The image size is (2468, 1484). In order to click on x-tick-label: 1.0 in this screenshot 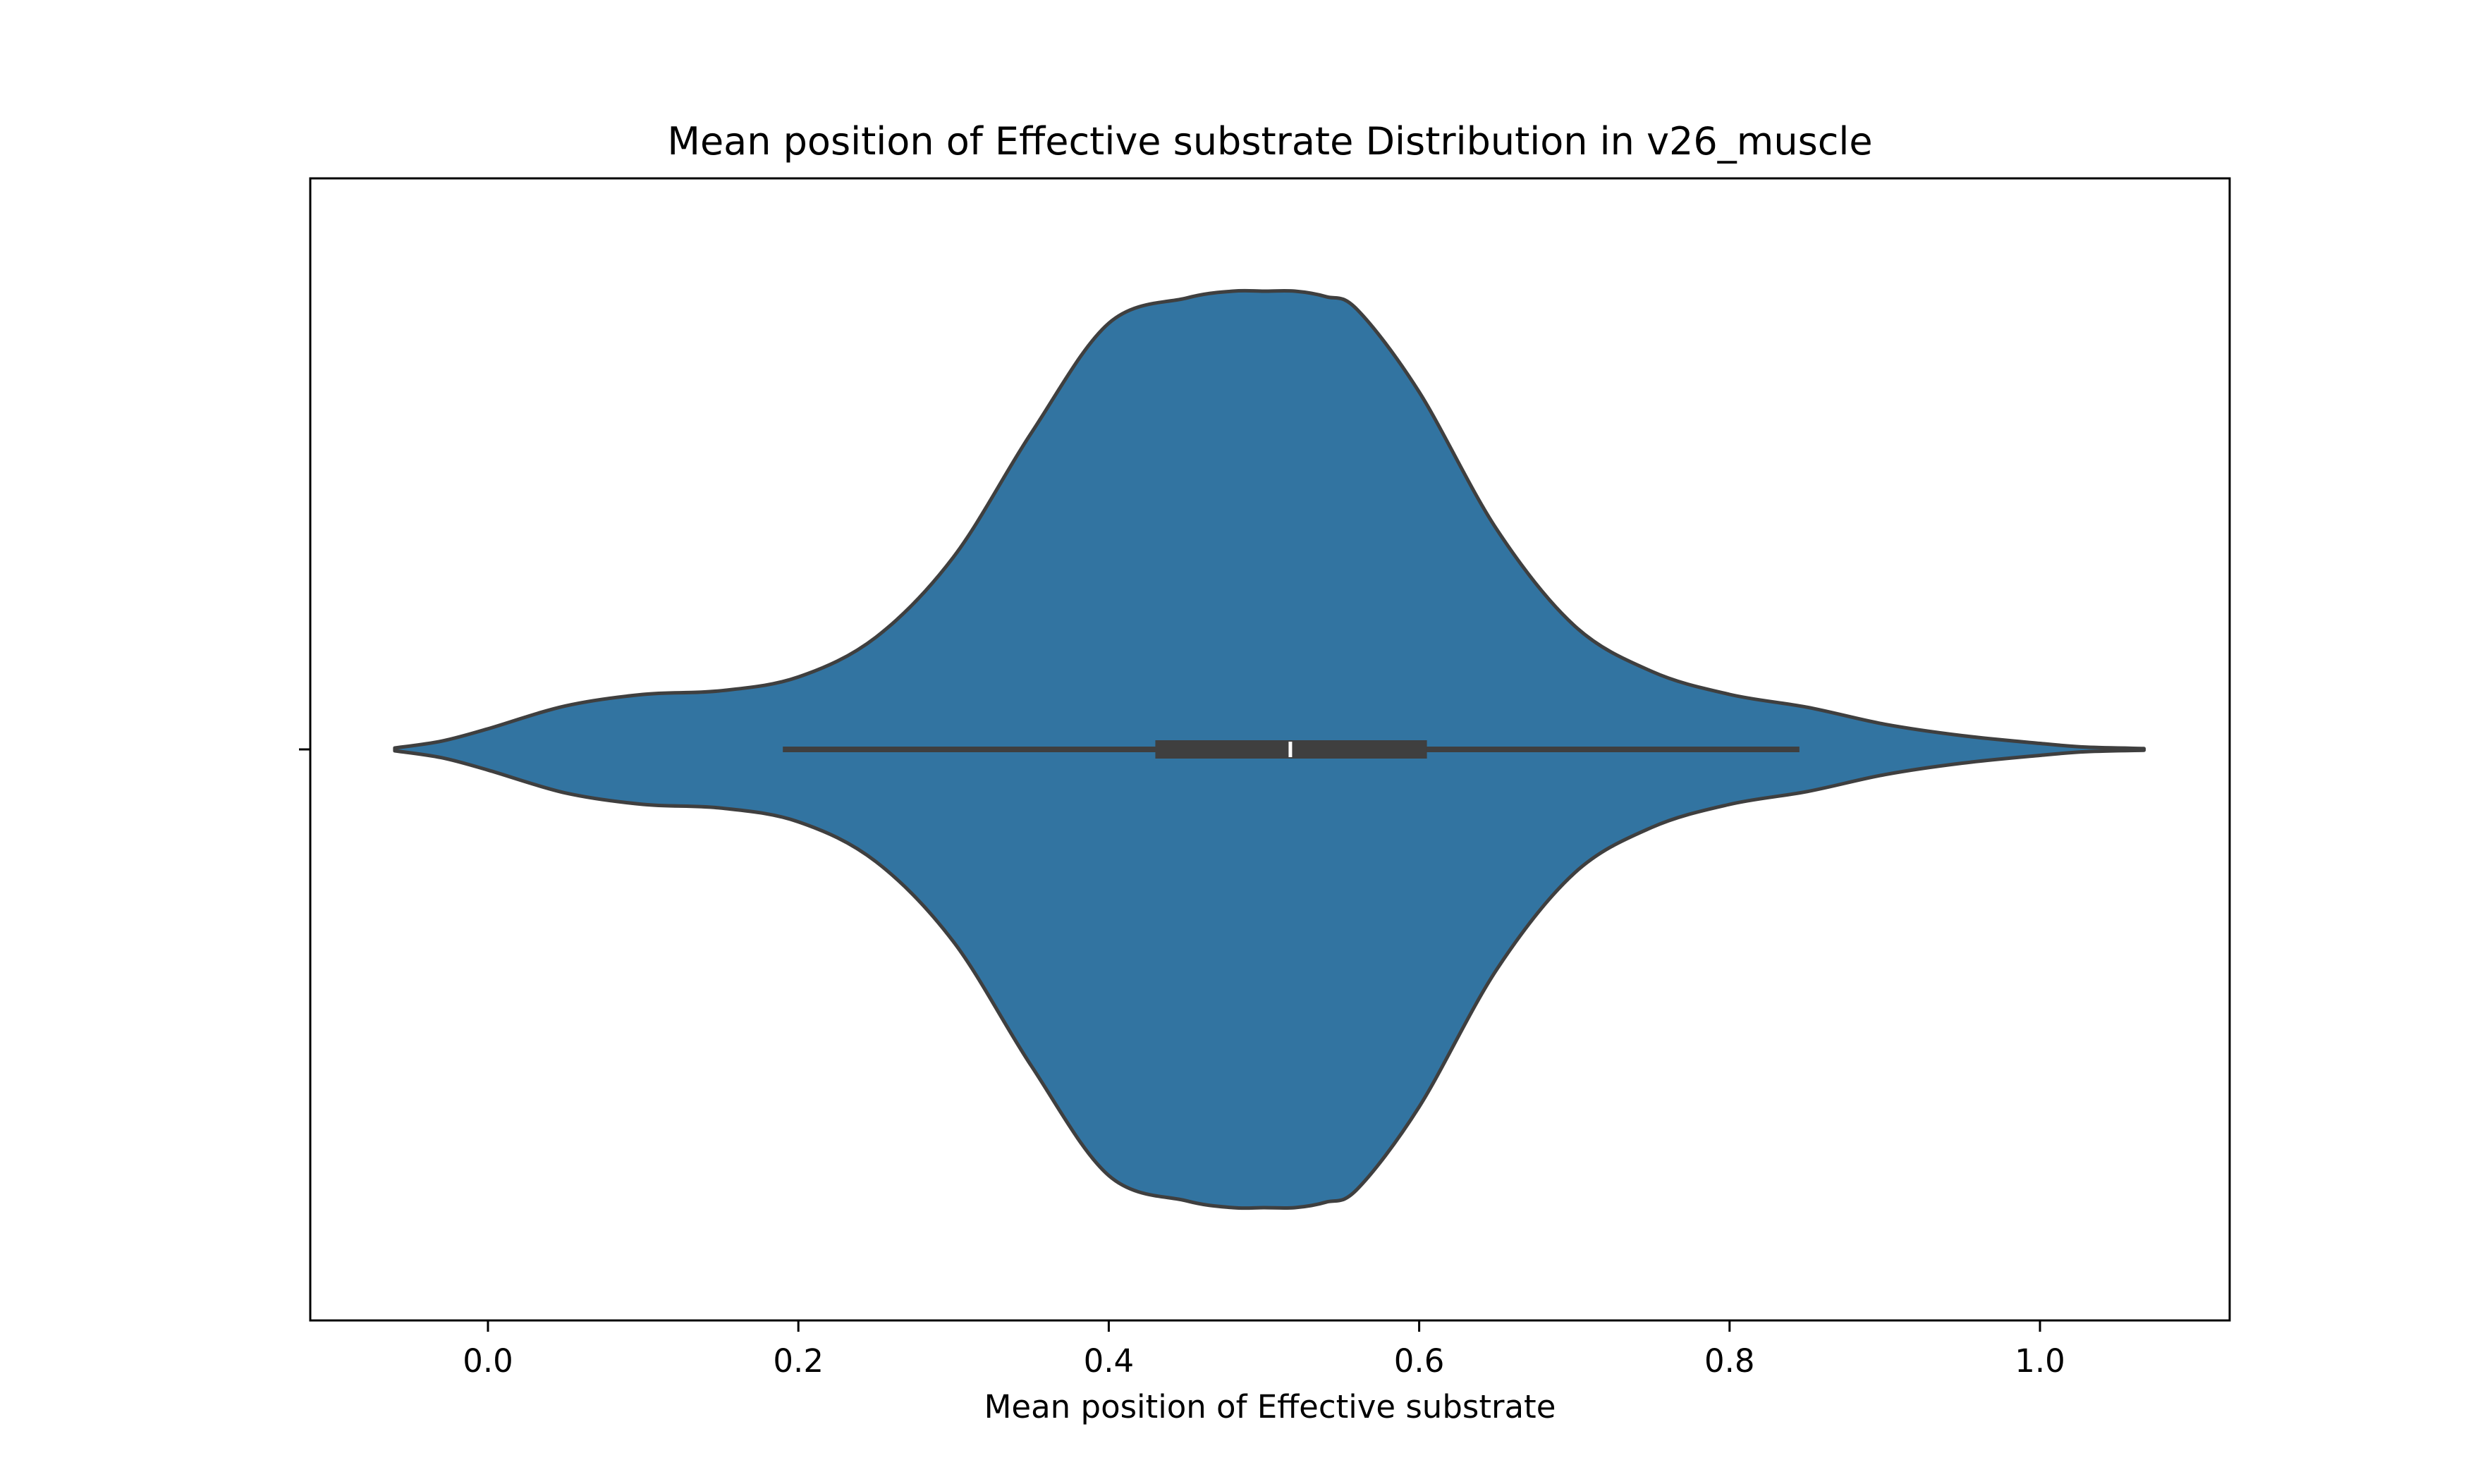, I will do `click(2040, 1361)`.